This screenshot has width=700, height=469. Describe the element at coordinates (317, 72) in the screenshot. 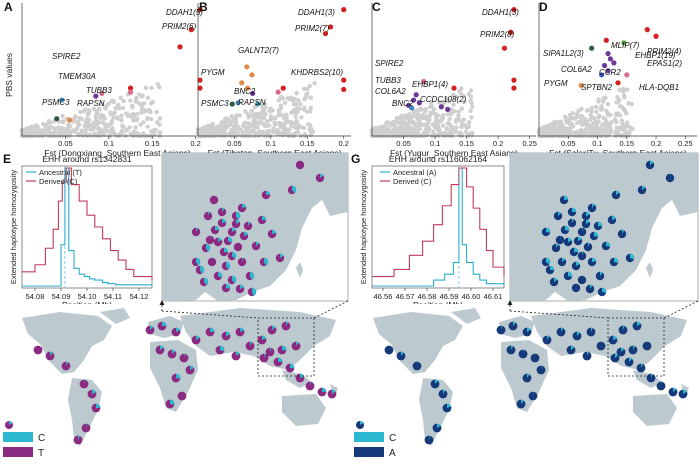

I see `gene-label: KHDRBS2(10)` at that location.